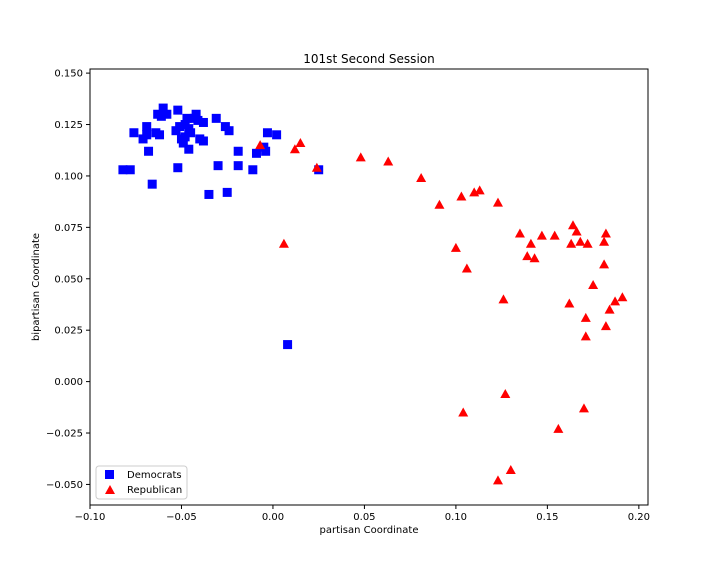  What do you see at coordinates (364, 517) in the screenshot?
I see `x-tick-label: 0.05` at bounding box center [364, 517].